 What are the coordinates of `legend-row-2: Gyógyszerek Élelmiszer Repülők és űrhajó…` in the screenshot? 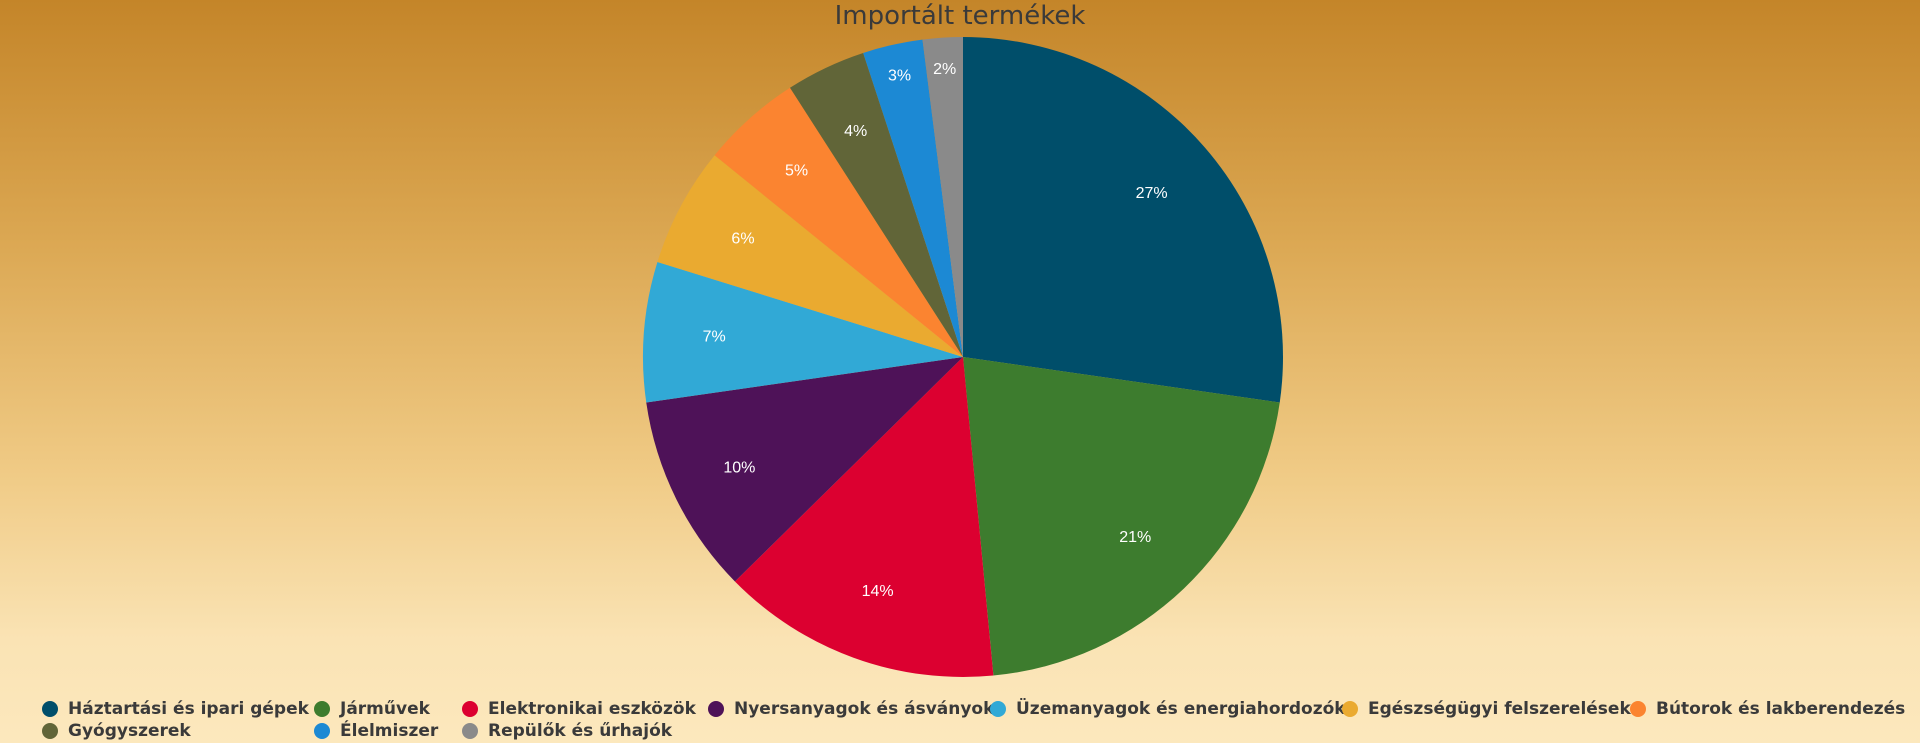 It's located at (972, 731).